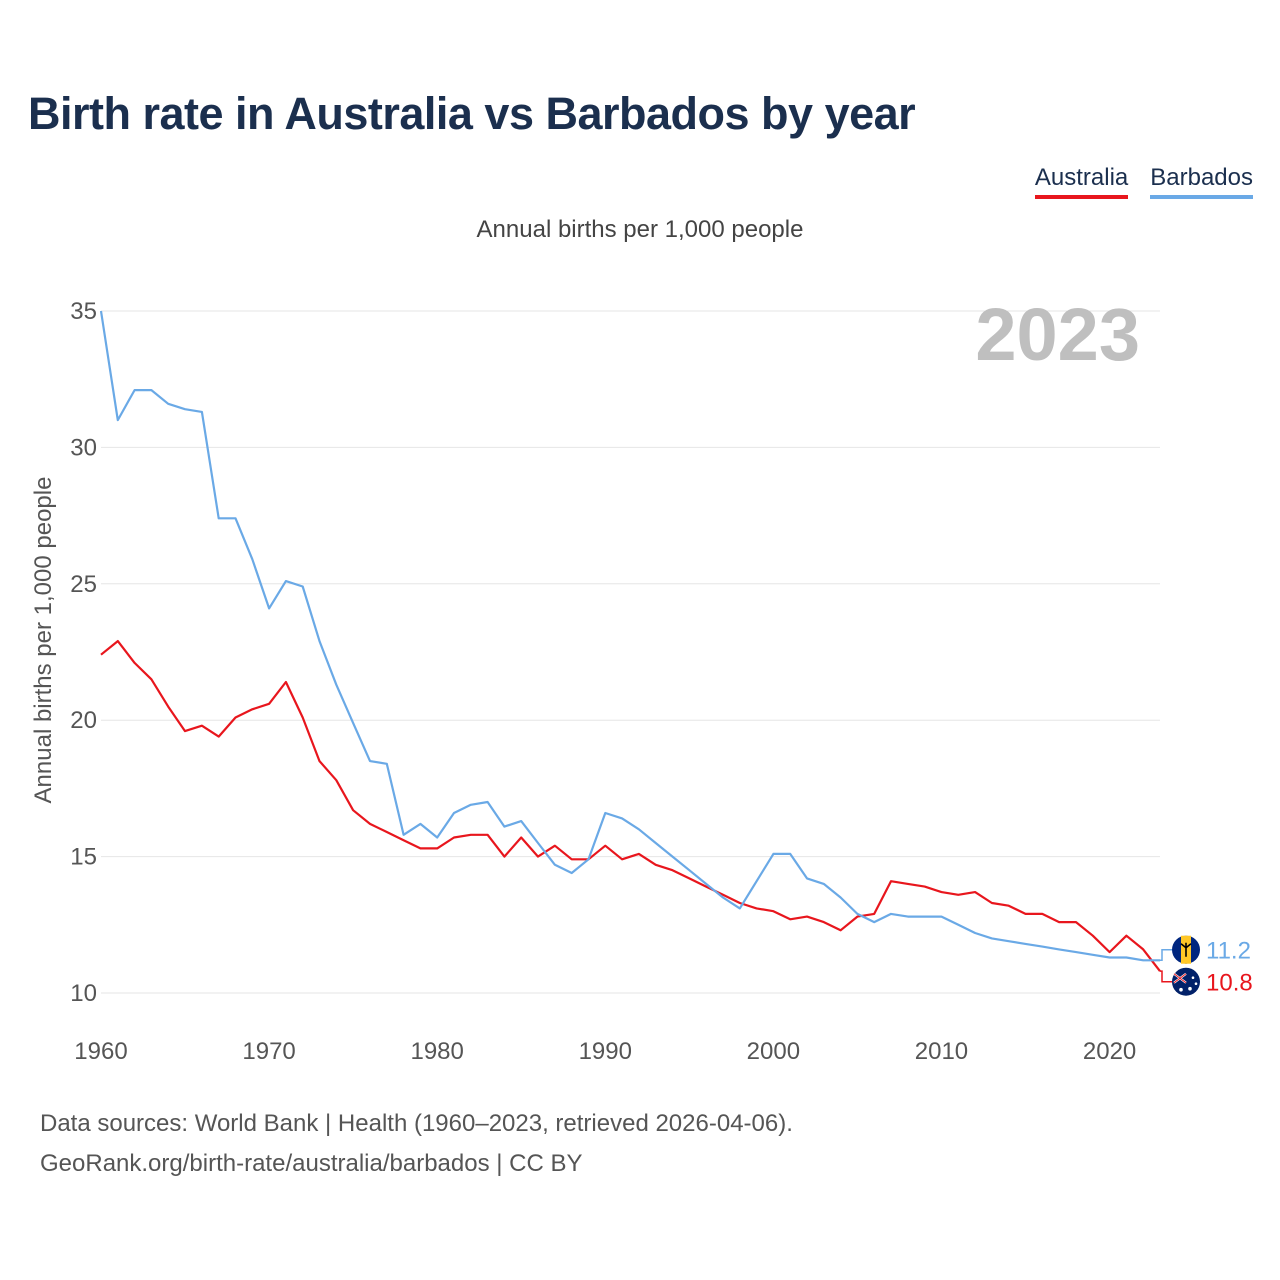 Image resolution: width=1280 pixels, height=1280 pixels. What do you see at coordinates (43, 640) in the screenshot?
I see `y-axis-label: Annual births per 1,000 people` at bounding box center [43, 640].